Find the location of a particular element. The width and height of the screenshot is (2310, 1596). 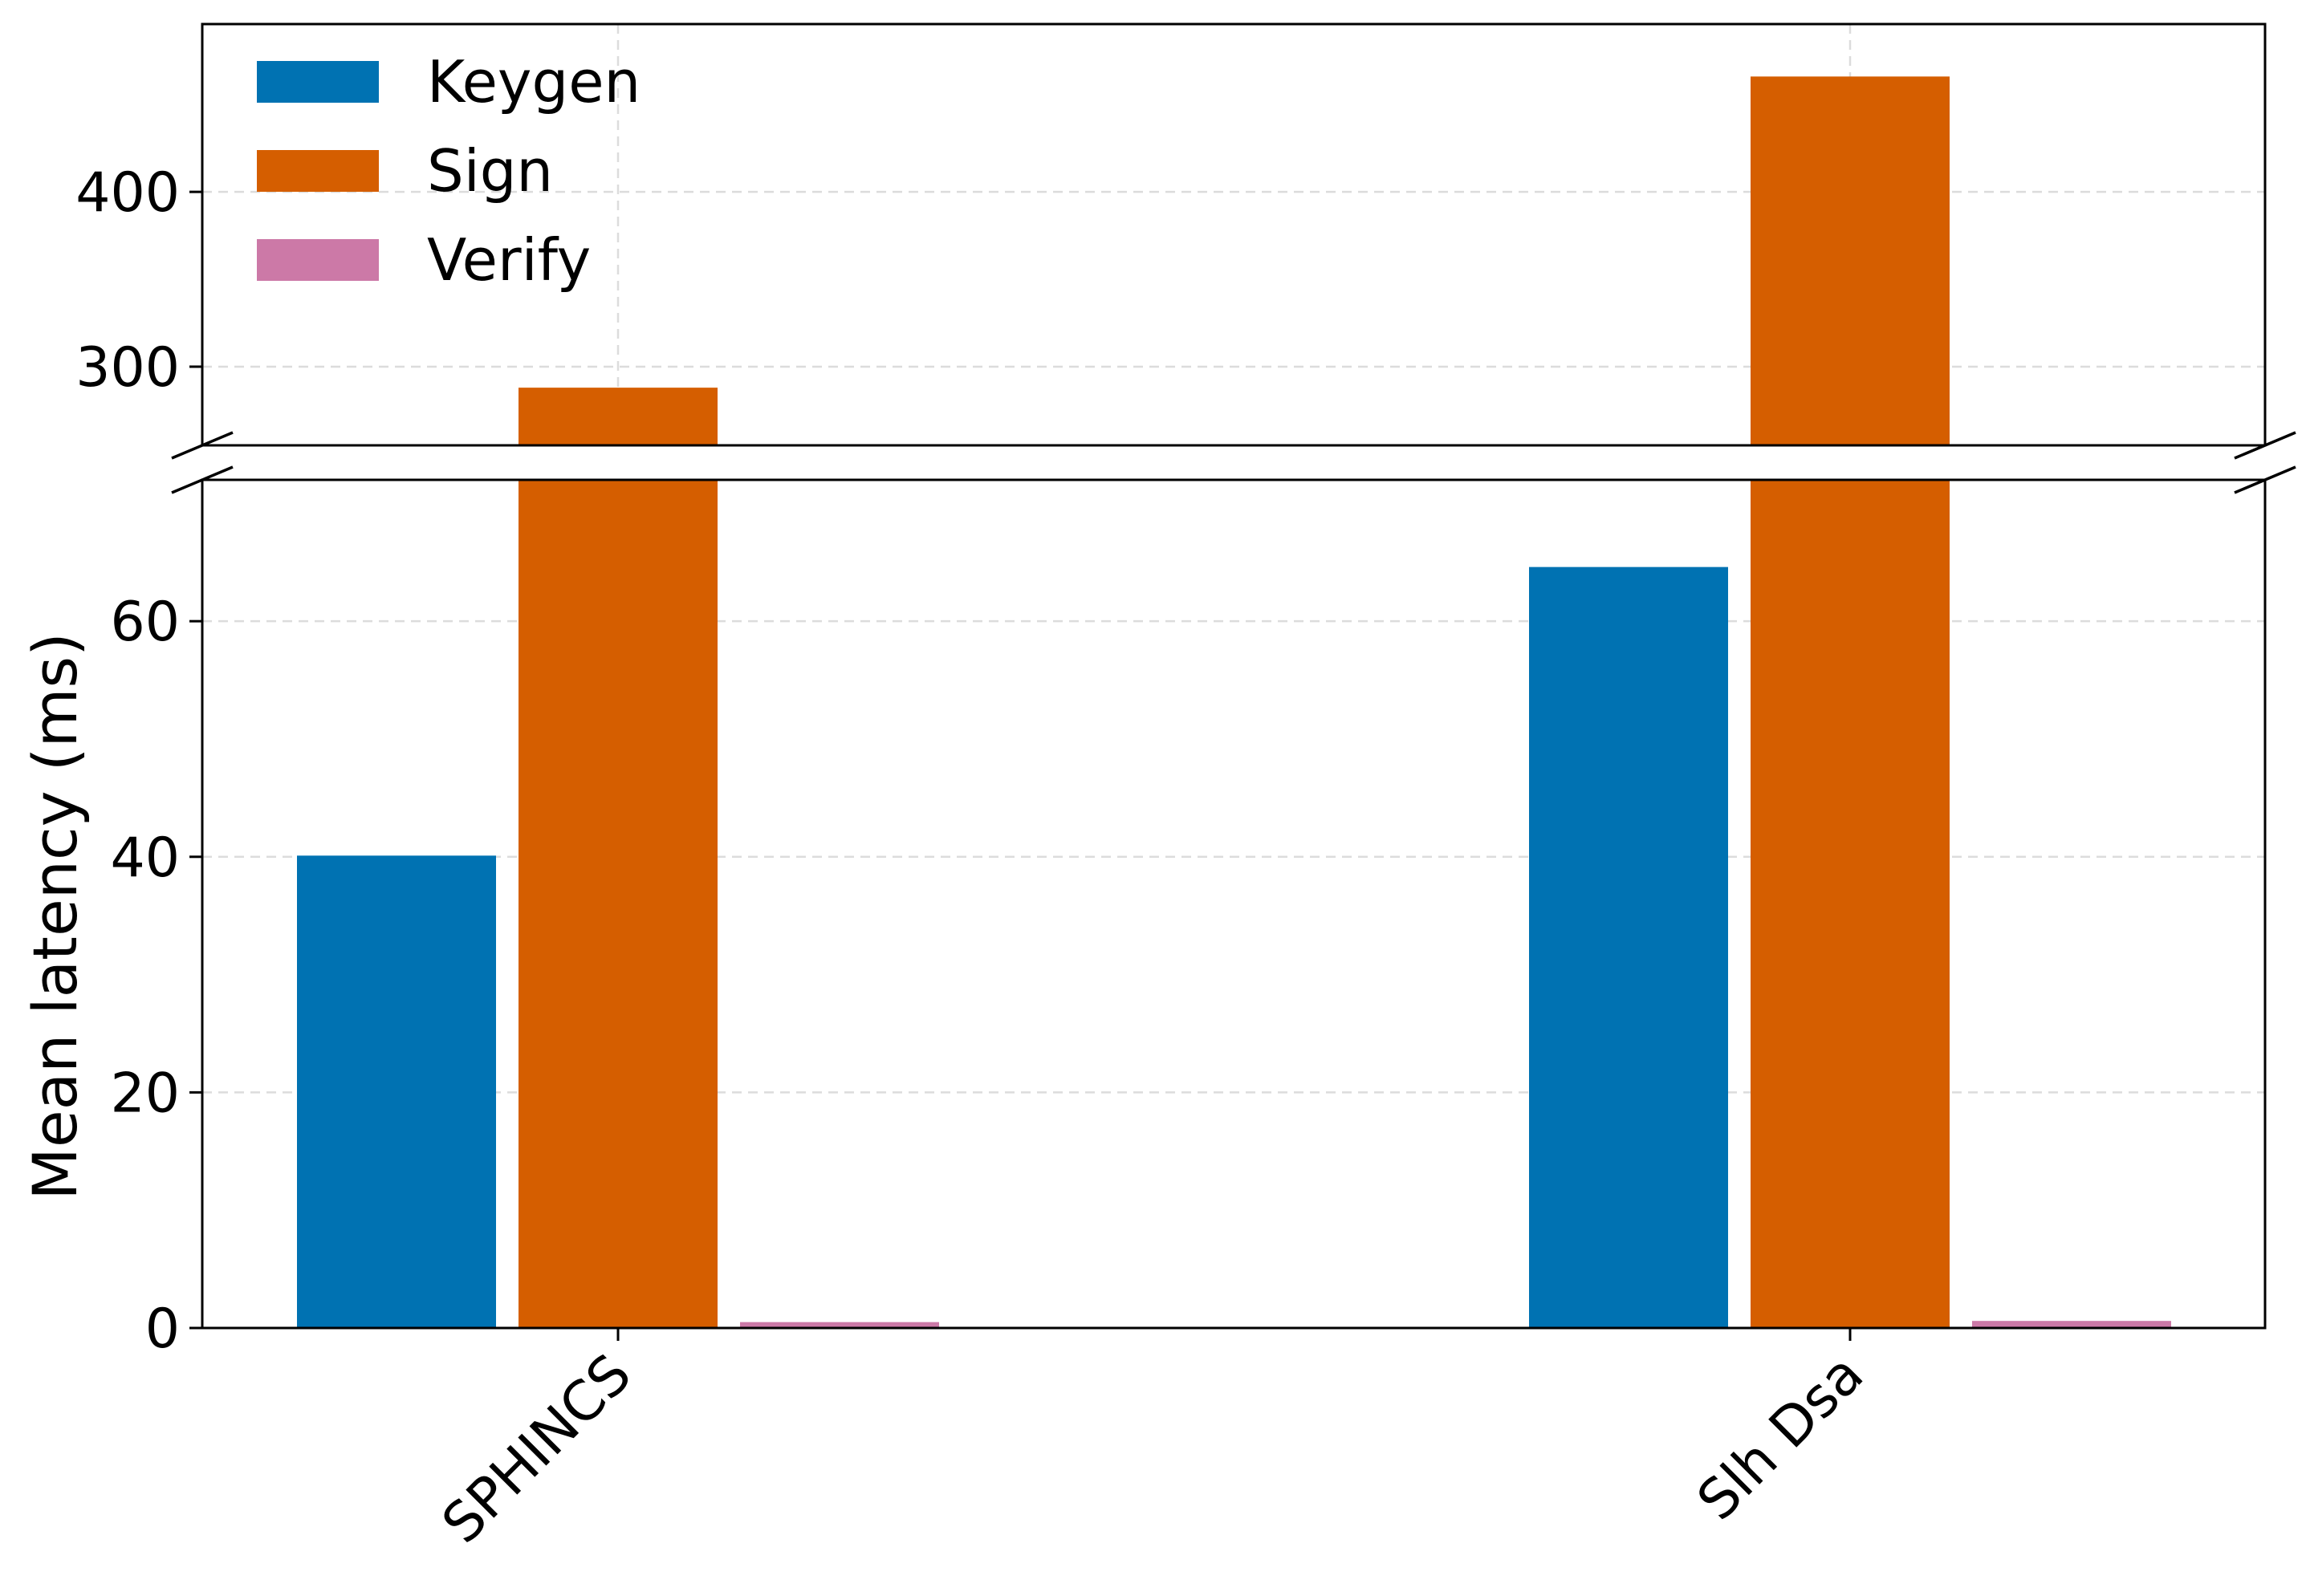

axis-break-marks is located at coordinates (1233, 463).